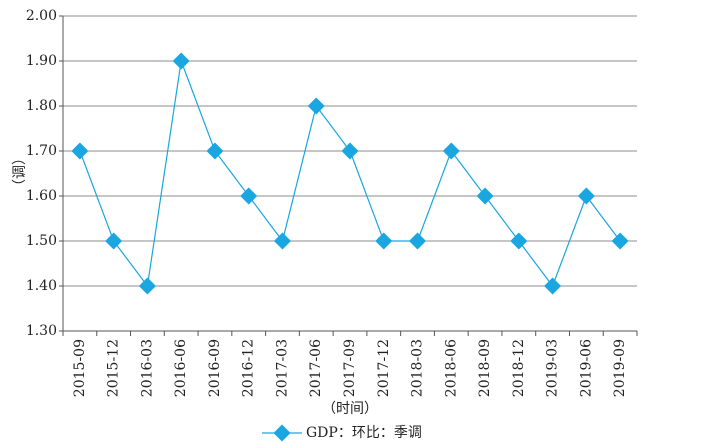 The height and width of the screenshot is (443, 702). What do you see at coordinates (41, 241) in the screenshot?
I see `y-tick-label: 1.50` at bounding box center [41, 241].